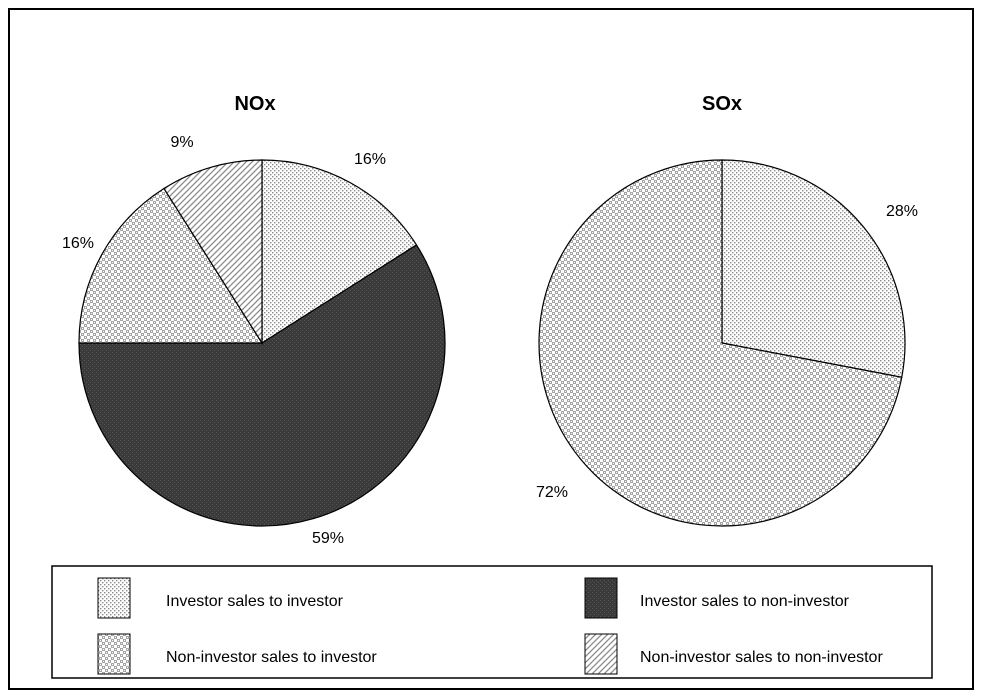 The width and height of the screenshot is (984, 698). Describe the element at coordinates (114, 598) in the screenshot. I see `legend-swatch-investor-to-investor` at that location.